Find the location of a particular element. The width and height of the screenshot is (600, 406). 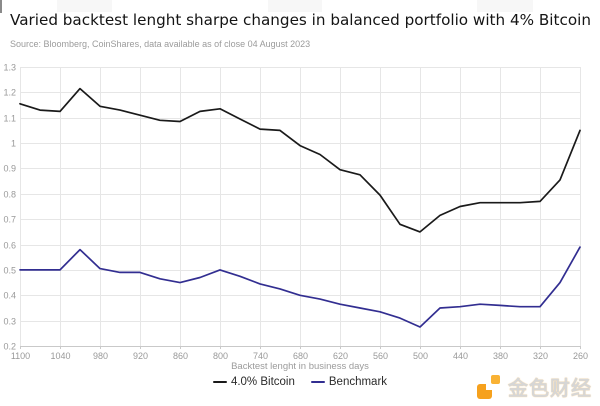

x-tick-label: 800 is located at coordinates (220, 356).